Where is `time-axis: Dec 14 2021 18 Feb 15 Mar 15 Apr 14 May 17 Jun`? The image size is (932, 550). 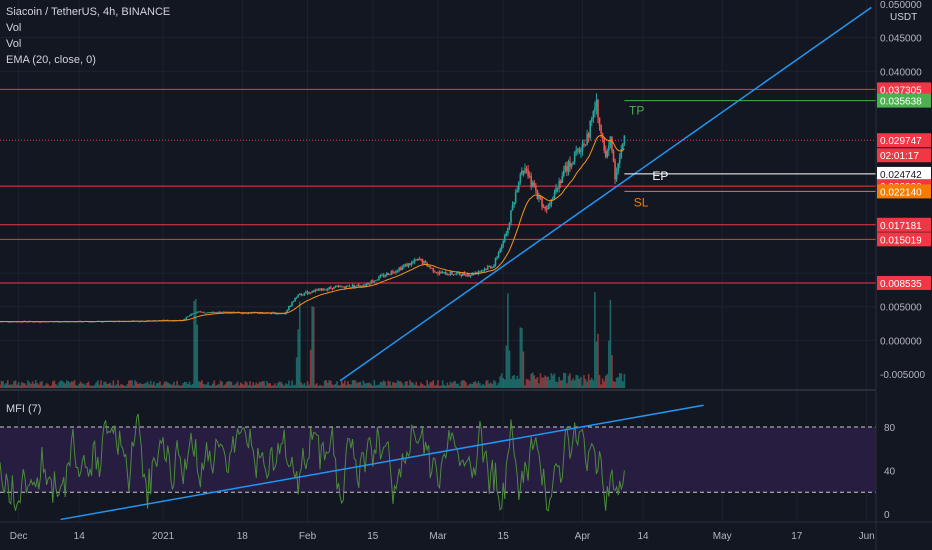 time-axis: Dec 14 2021 18 Feb 15 Mar 15 Apr 14 May 17 Jun is located at coordinates (466, 531).